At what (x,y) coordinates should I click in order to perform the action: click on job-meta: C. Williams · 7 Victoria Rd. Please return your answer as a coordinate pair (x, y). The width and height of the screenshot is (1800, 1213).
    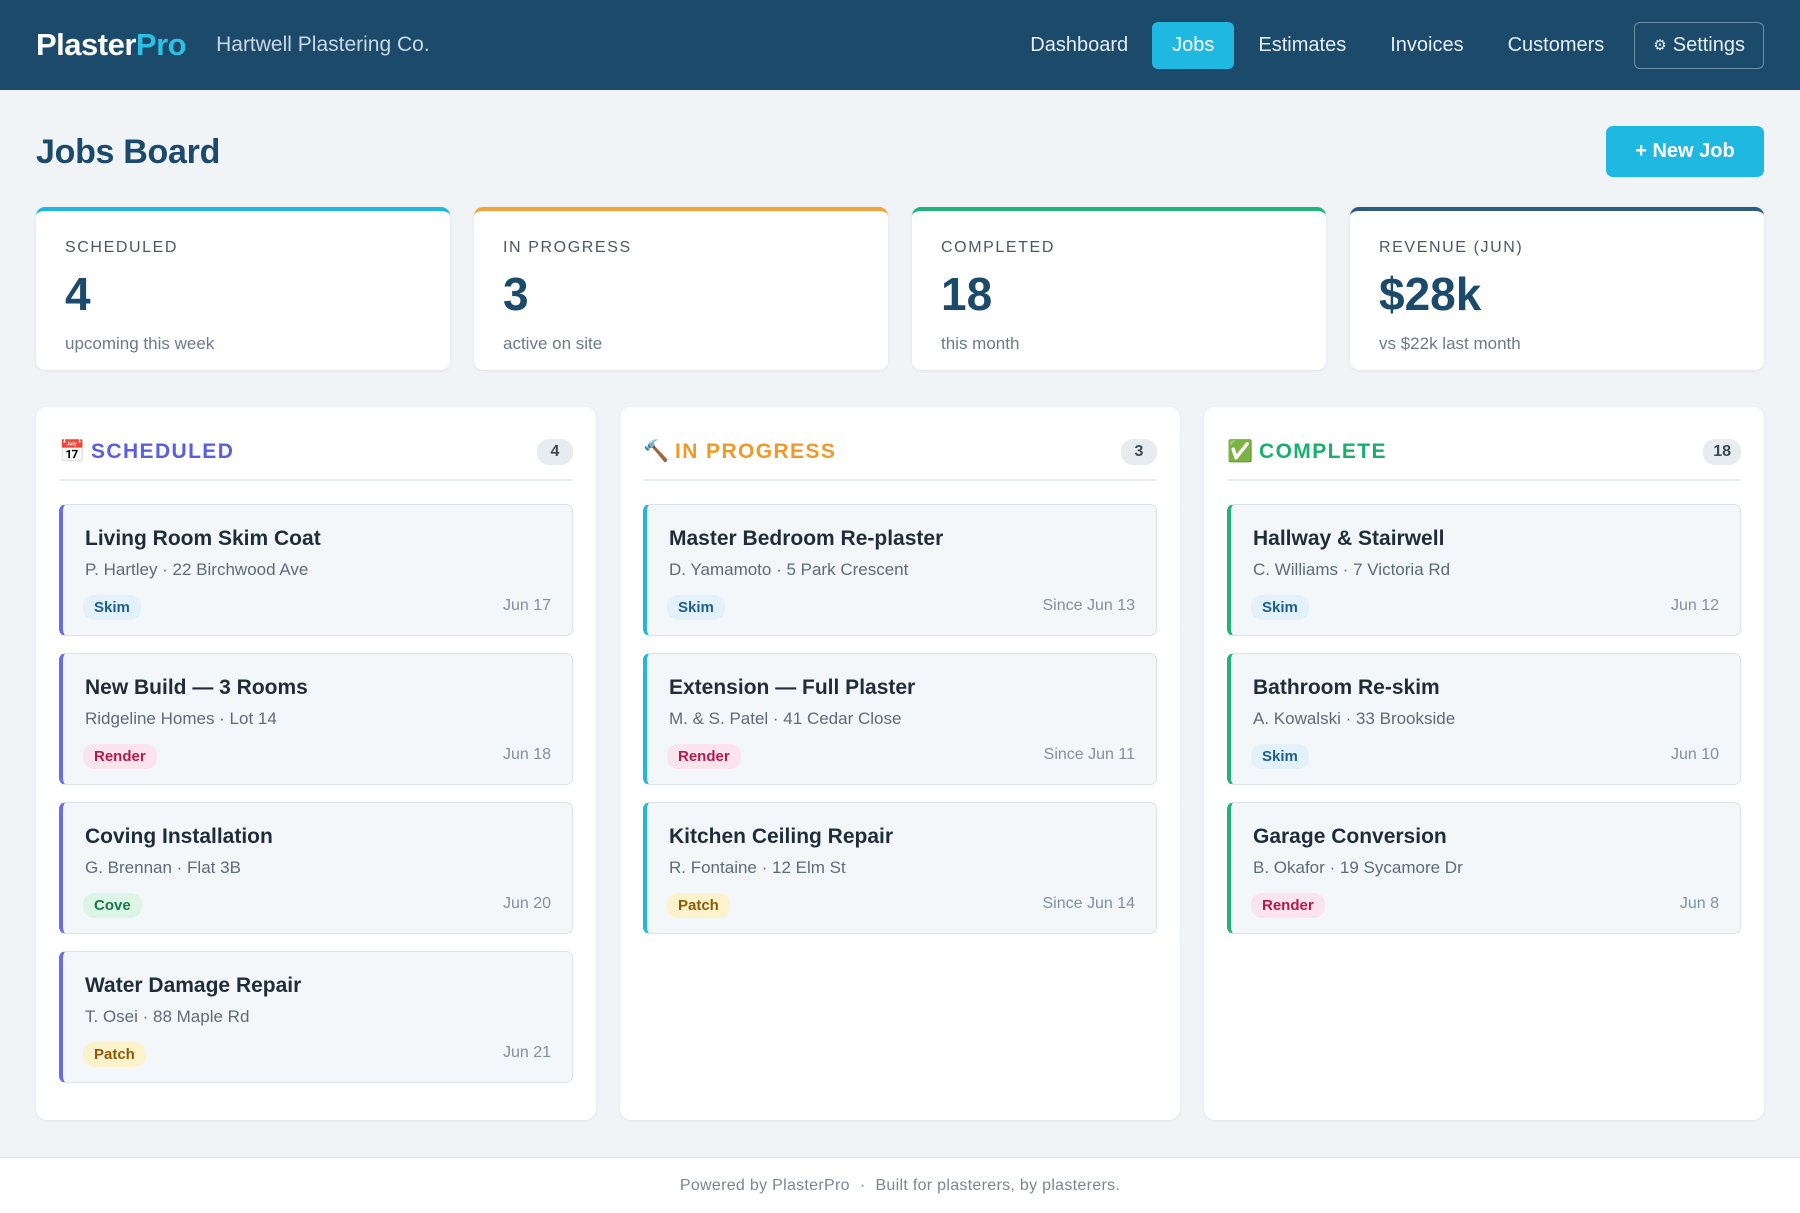
    Looking at the image, I should click on (1352, 569).